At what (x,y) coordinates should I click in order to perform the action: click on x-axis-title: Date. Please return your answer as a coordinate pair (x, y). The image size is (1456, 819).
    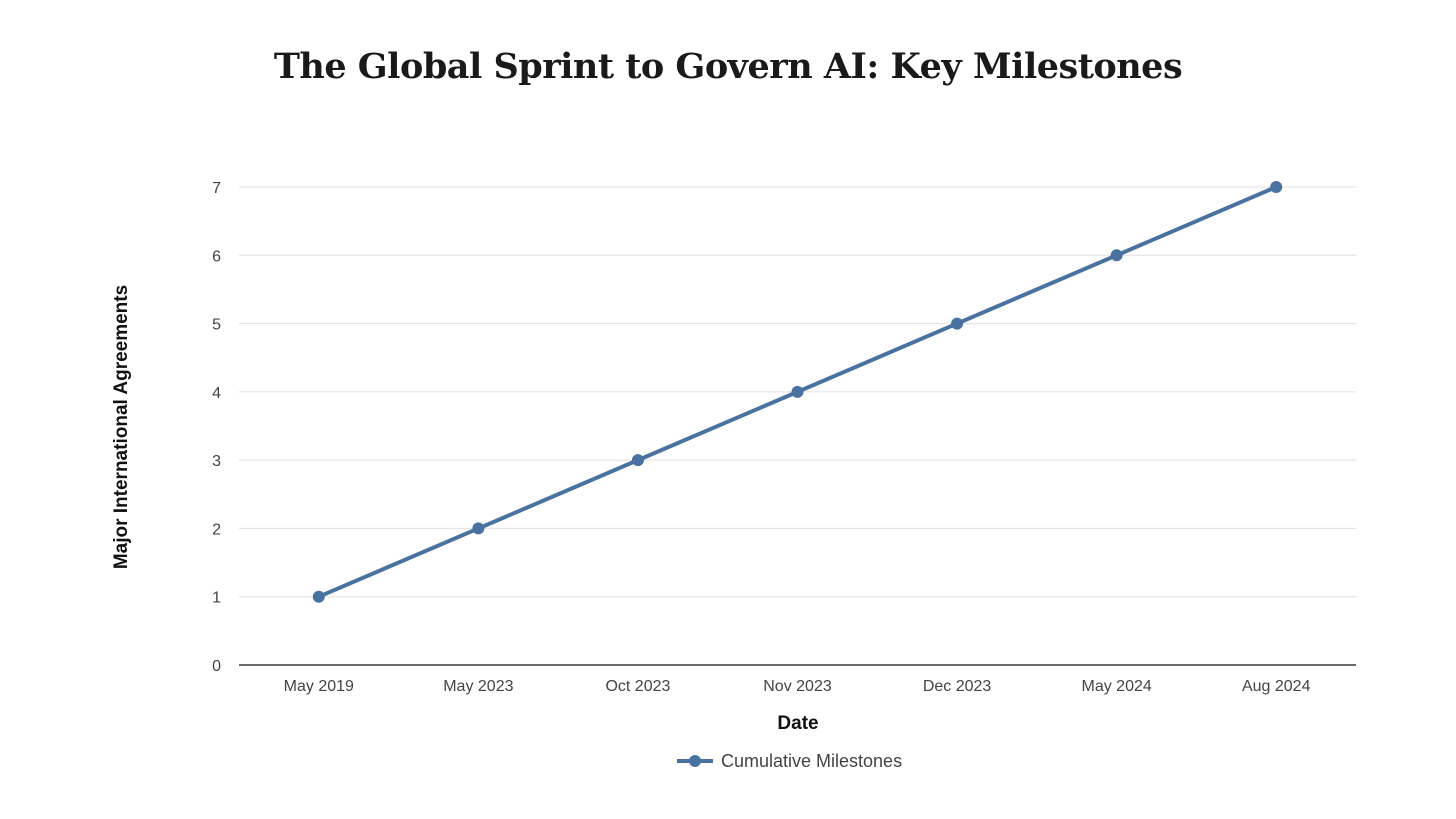
    Looking at the image, I should click on (797, 723).